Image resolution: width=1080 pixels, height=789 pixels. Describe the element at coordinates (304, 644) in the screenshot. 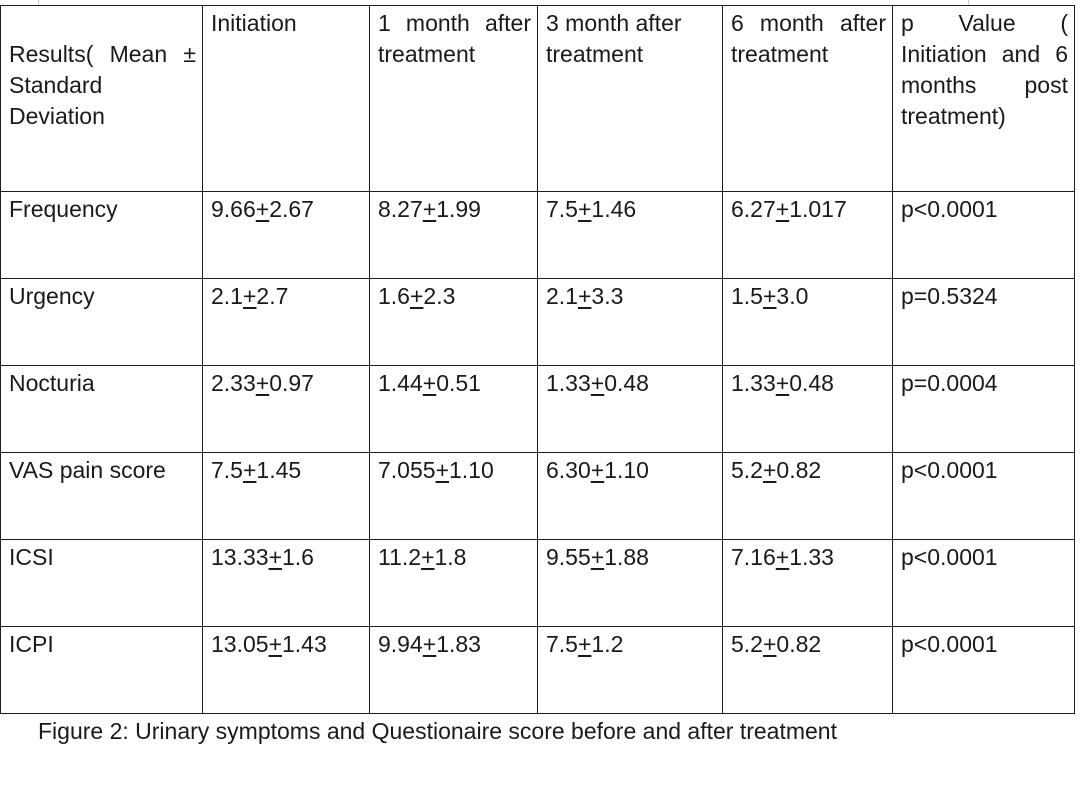

I see `sd-value: 1.43` at that location.